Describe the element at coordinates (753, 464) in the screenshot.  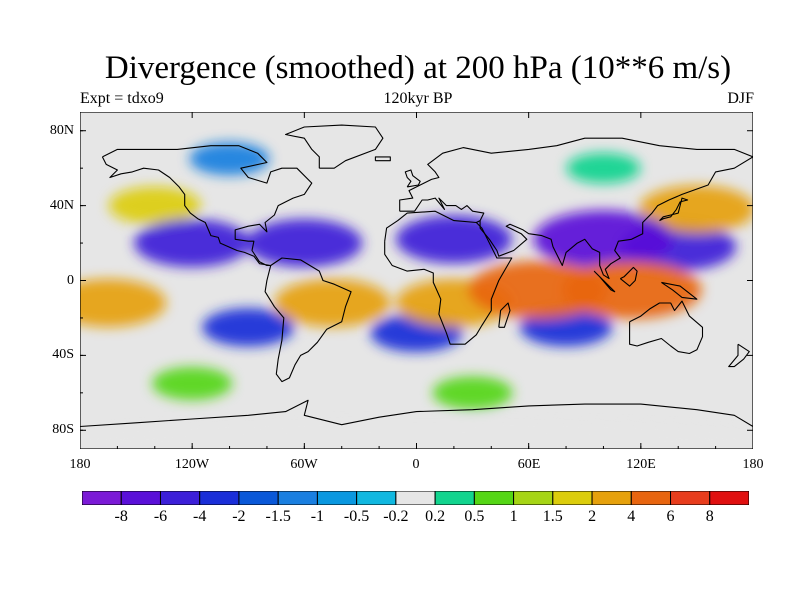
I see `lon-label-180e: 180` at that location.